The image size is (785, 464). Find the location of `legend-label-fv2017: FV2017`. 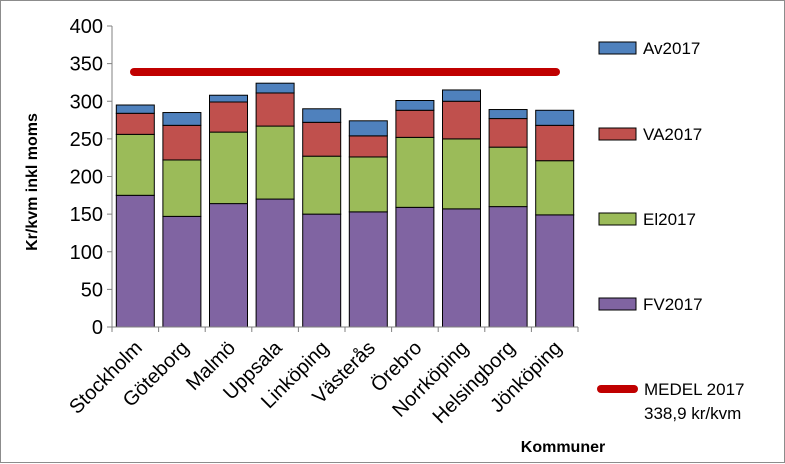

legend-label-fv2017: FV2017 is located at coordinates (673, 304).